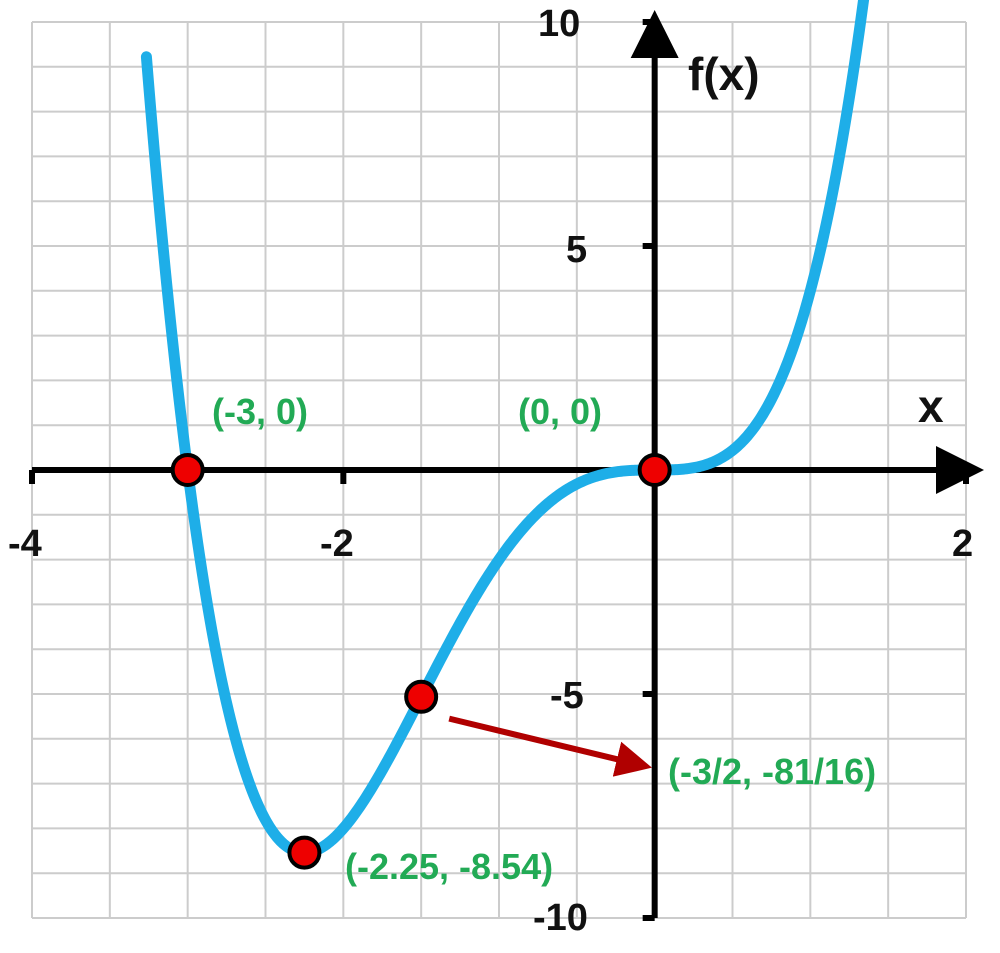 Image resolution: width=1000 pixels, height=953 pixels. Describe the element at coordinates (560, 918) in the screenshot. I see `y-tick-label-neg10: -10` at that location.